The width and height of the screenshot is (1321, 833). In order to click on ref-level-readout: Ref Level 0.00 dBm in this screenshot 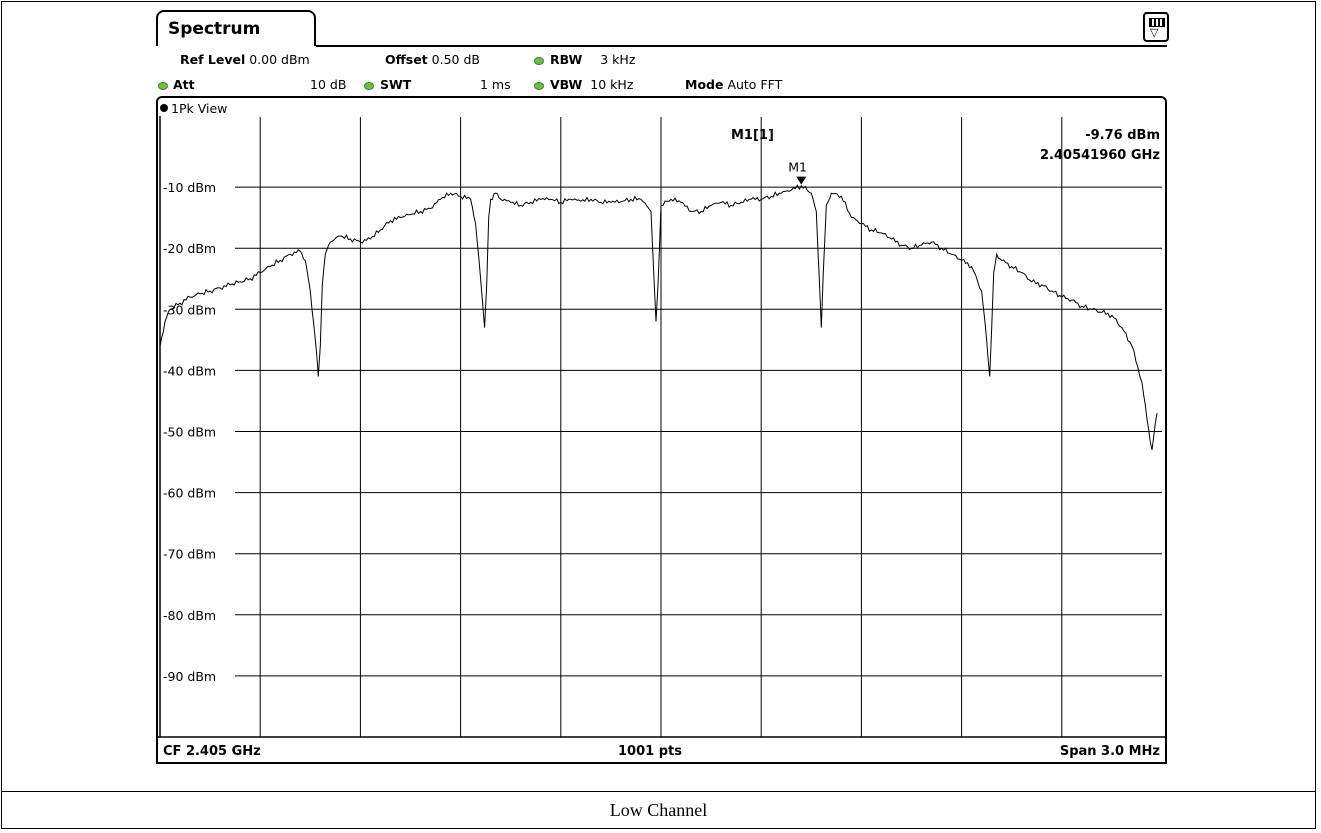, I will do `click(245, 59)`.